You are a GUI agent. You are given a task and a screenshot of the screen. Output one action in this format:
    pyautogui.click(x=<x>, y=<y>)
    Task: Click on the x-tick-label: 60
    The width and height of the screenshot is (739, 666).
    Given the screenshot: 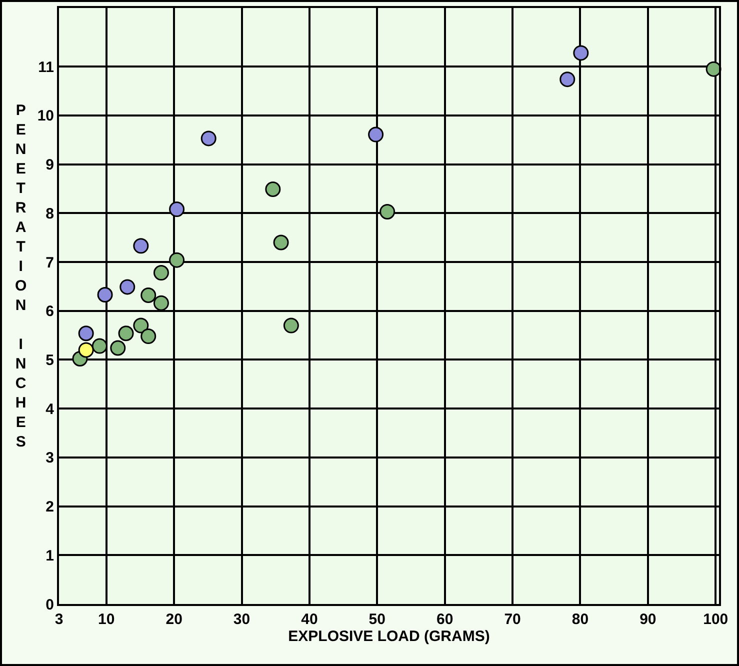 What is the action you would take?
    pyautogui.click(x=445, y=619)
    